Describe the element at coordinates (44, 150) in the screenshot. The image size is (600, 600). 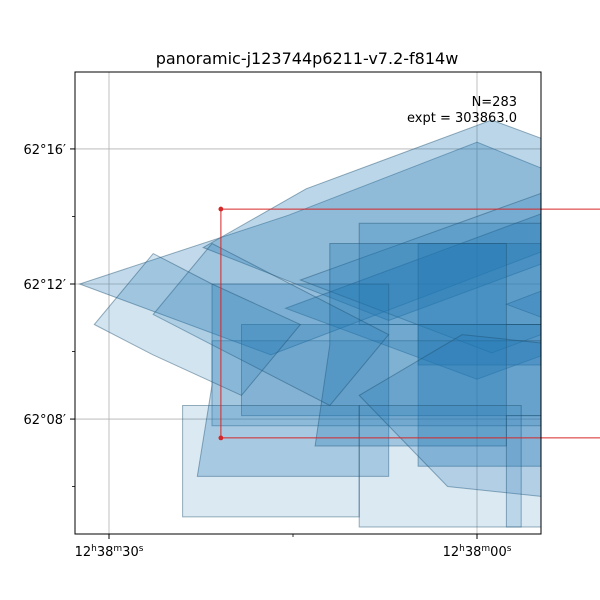
I see `y-tick-label: 62°16′` at that location.